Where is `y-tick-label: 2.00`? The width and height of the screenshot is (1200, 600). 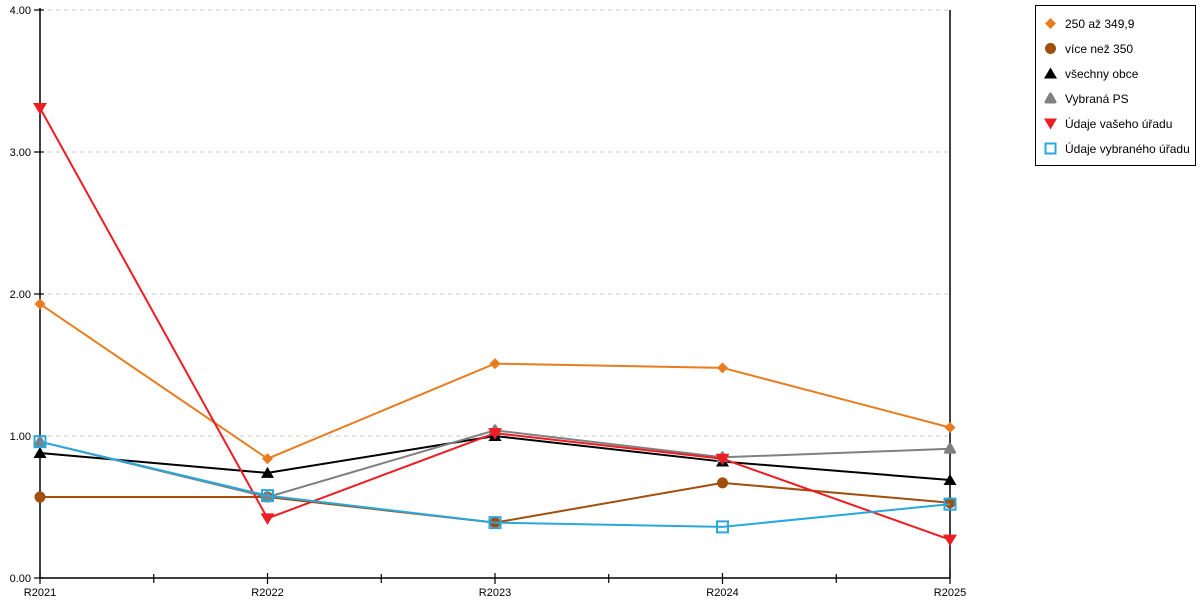 y-tick-label: 2.00 is located at coordinates (20, 295).